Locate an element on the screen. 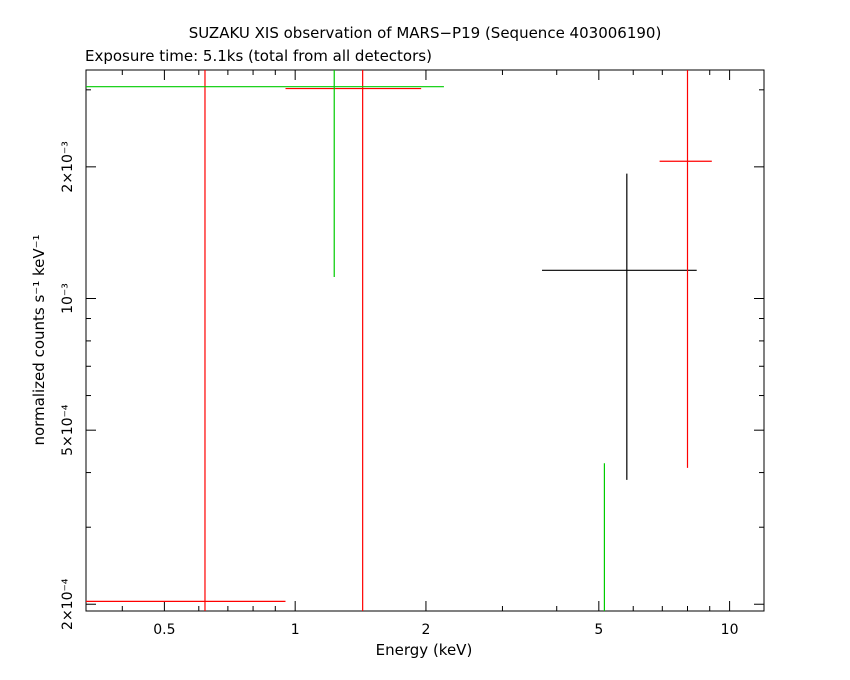  x-tick-label: 1 is located at coordinates (295, 630).